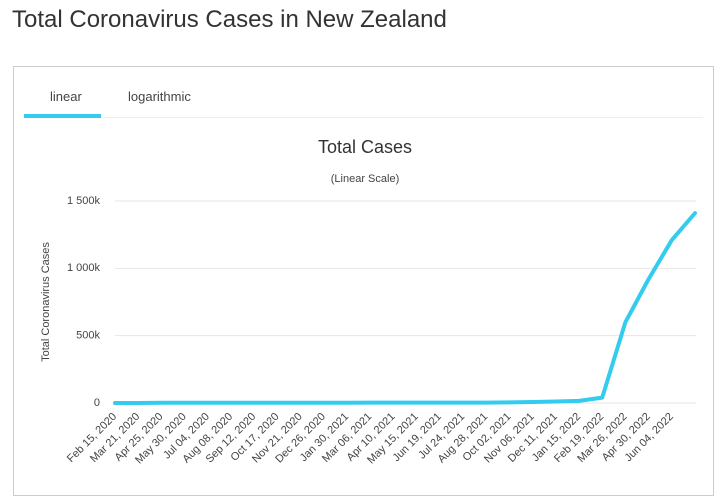  I want to click on active-tab-indicator, so click(62, 116).